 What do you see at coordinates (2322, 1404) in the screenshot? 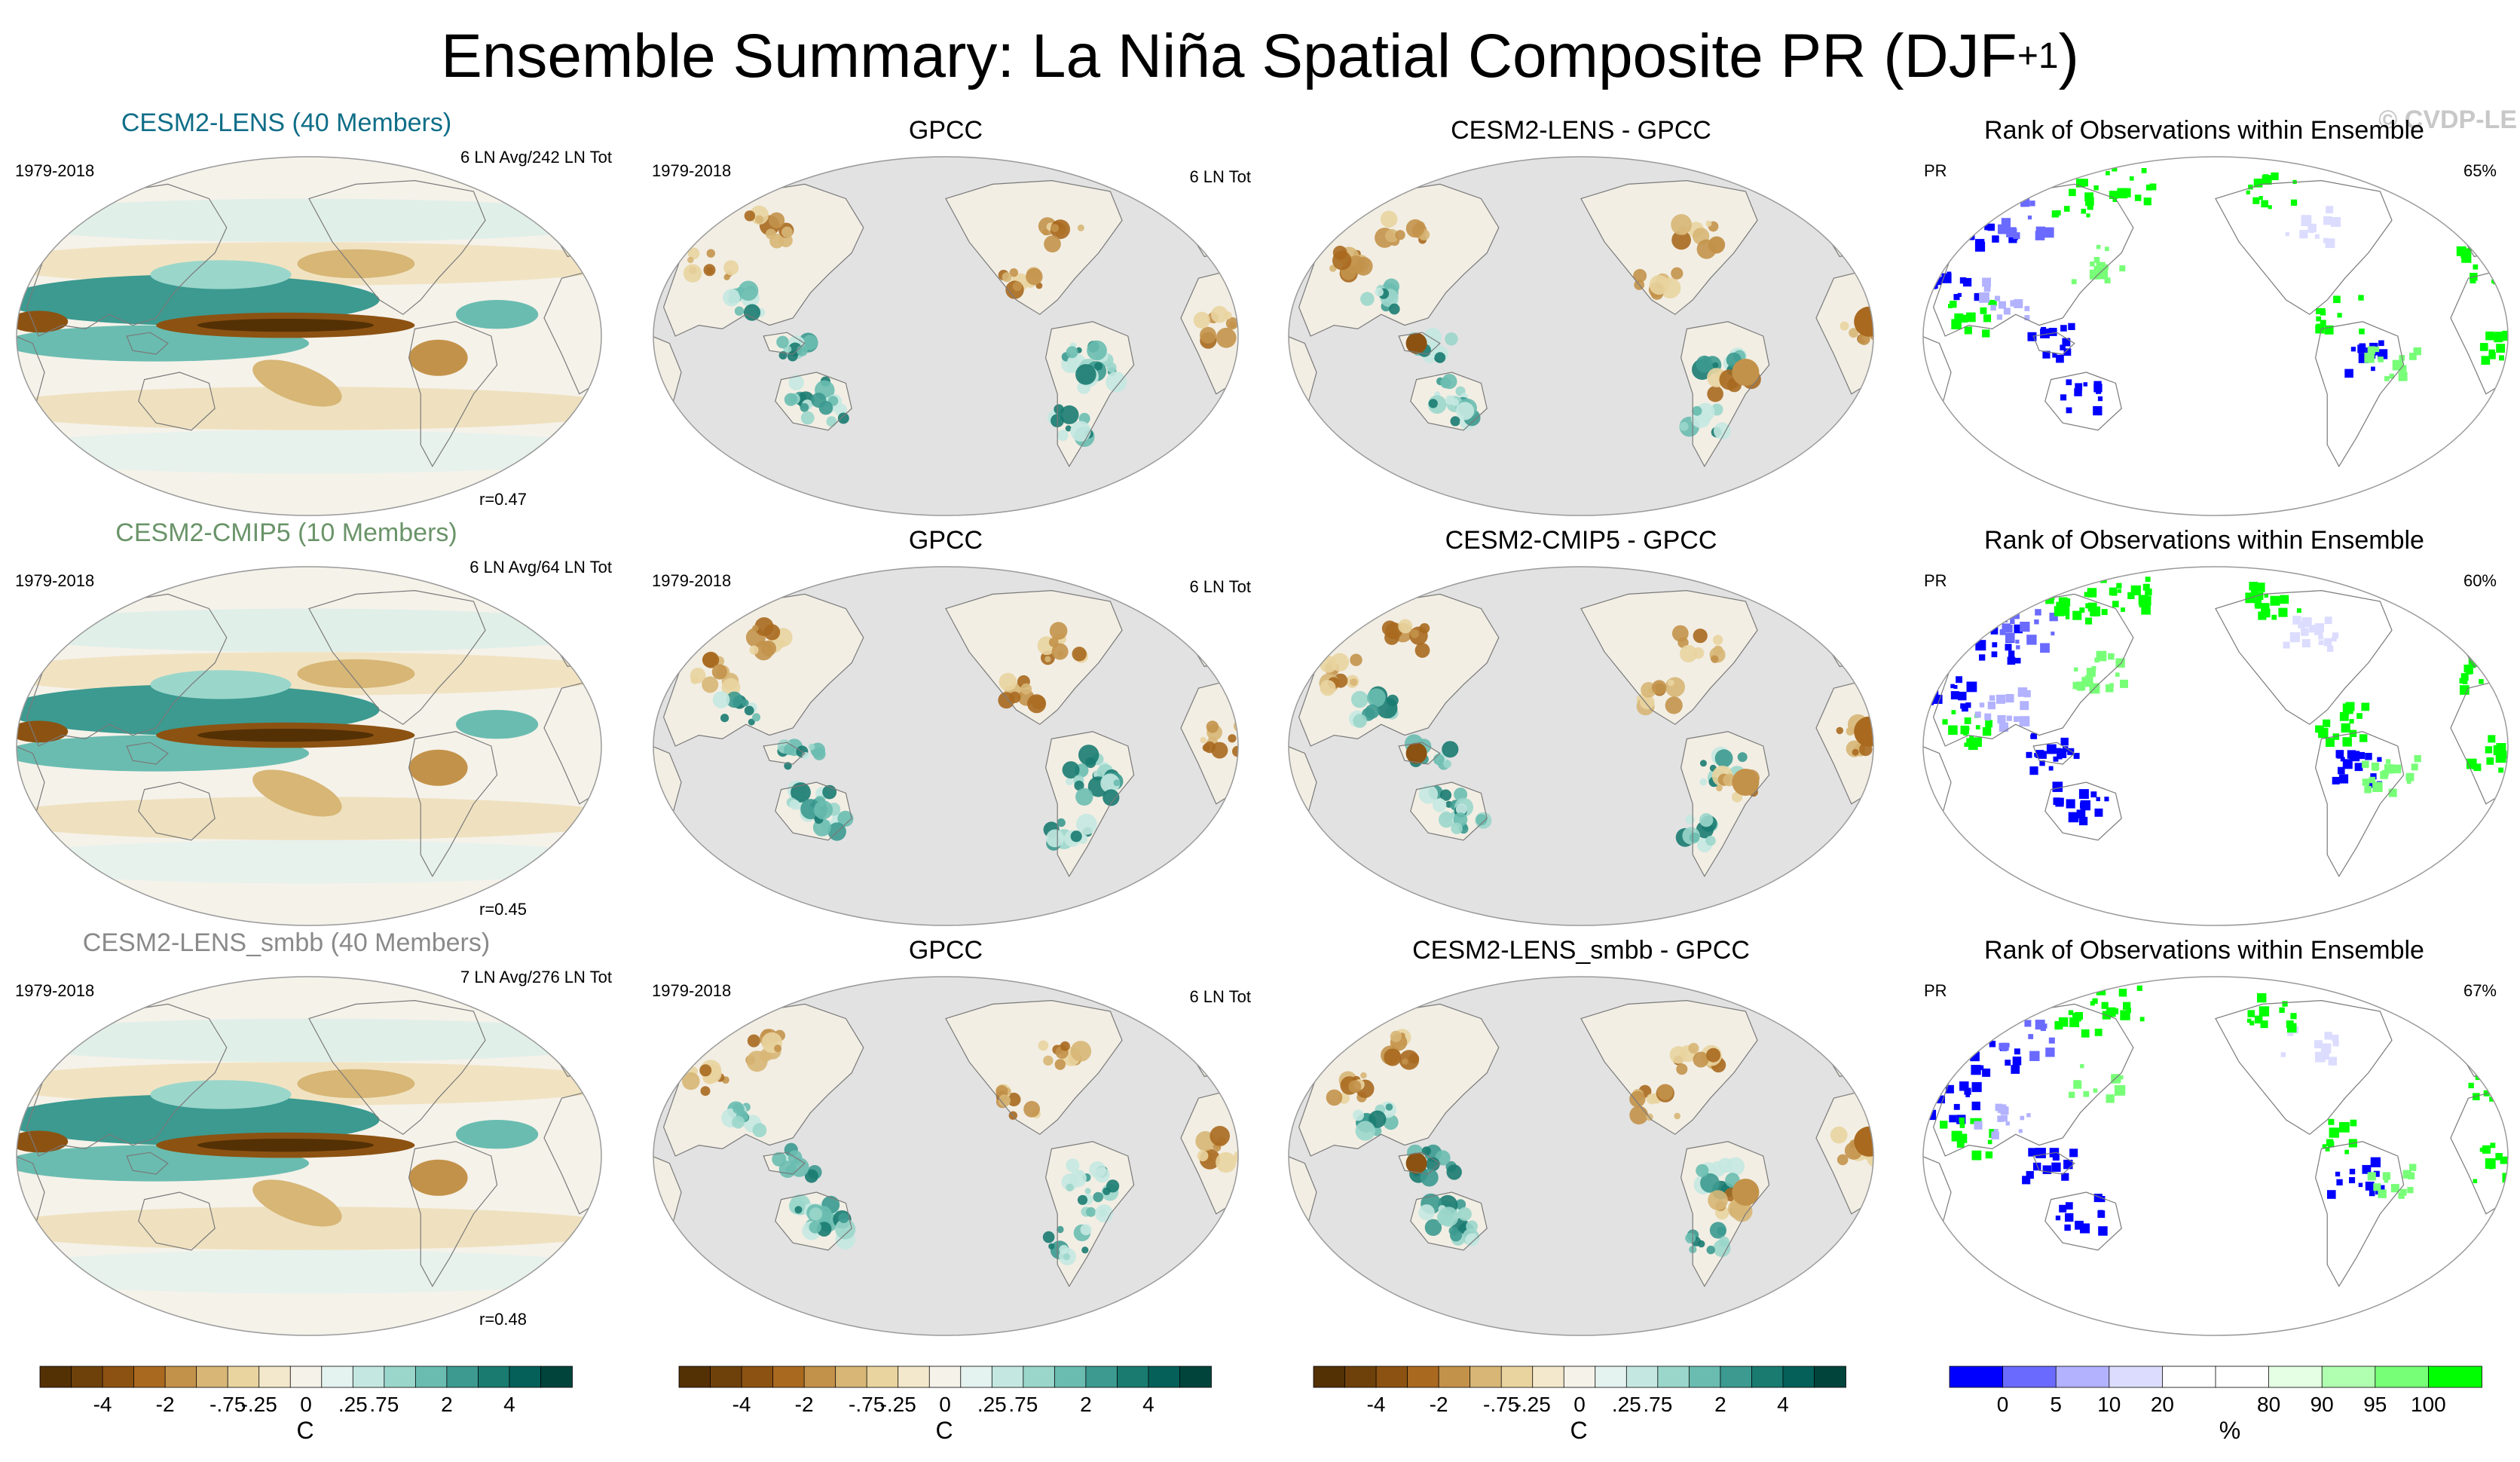
I see `colorbar-tick-label: 90` at bounding box center [2322, 1404].